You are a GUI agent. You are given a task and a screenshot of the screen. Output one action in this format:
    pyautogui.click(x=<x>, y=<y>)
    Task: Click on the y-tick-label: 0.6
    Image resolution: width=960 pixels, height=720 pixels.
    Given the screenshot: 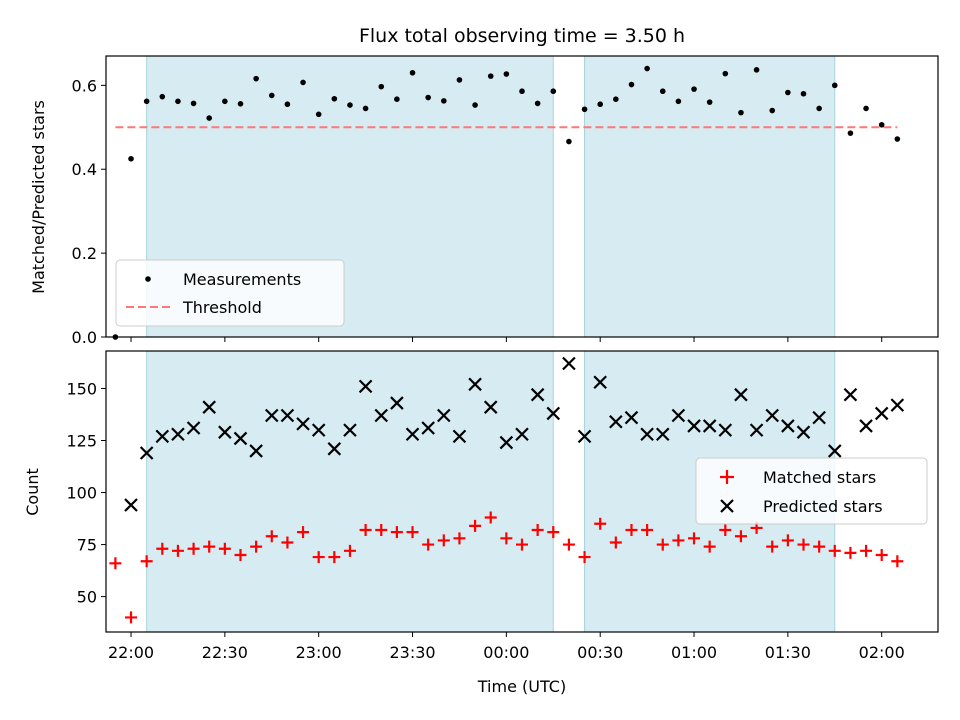 What is the action you would take?
    pyautogui.click(x=84, y=85)
    